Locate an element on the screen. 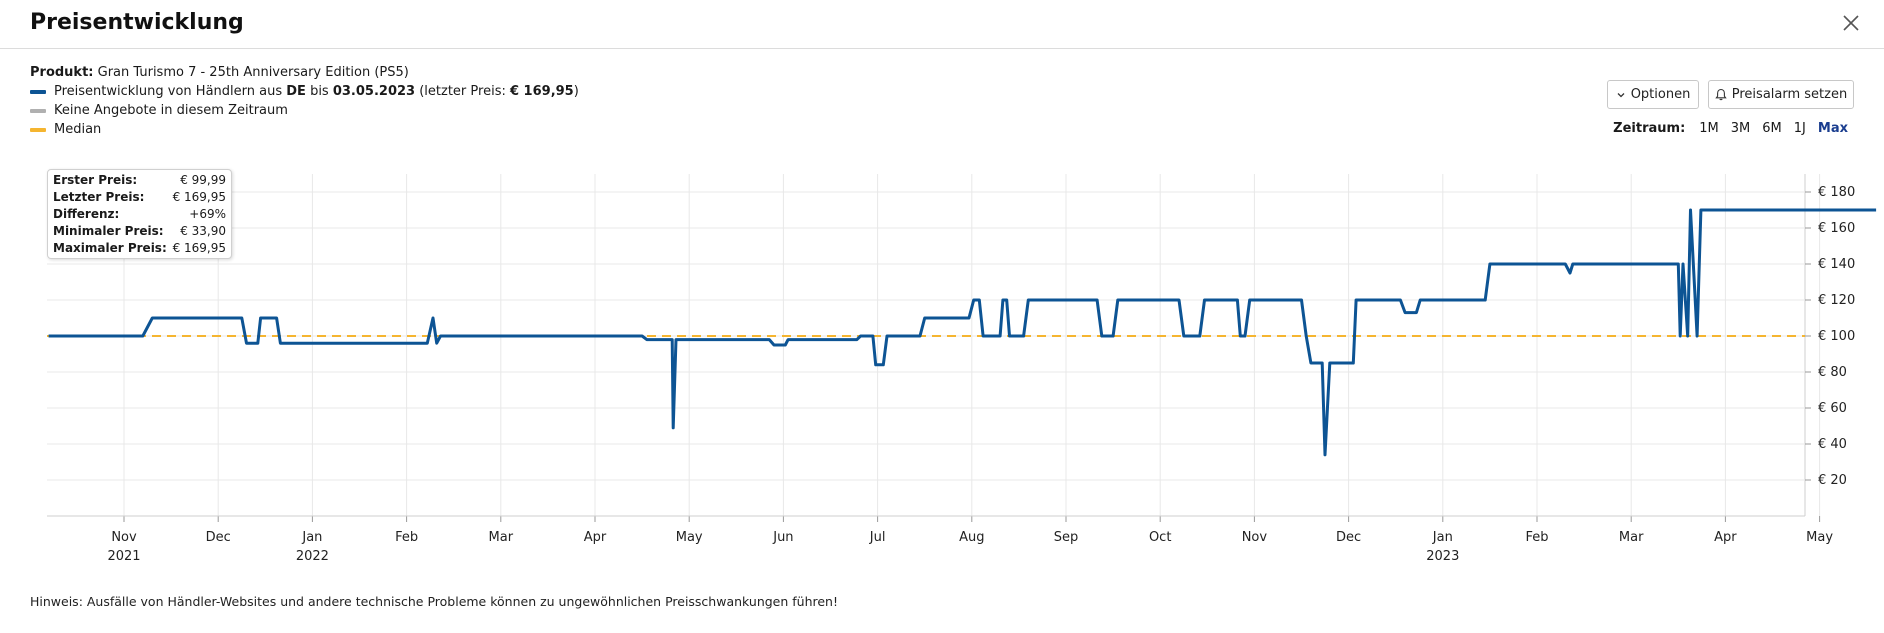 This screenshot has width=1884, height=633. y-tick-label: € 100 is located at coordinates (1836, 336).